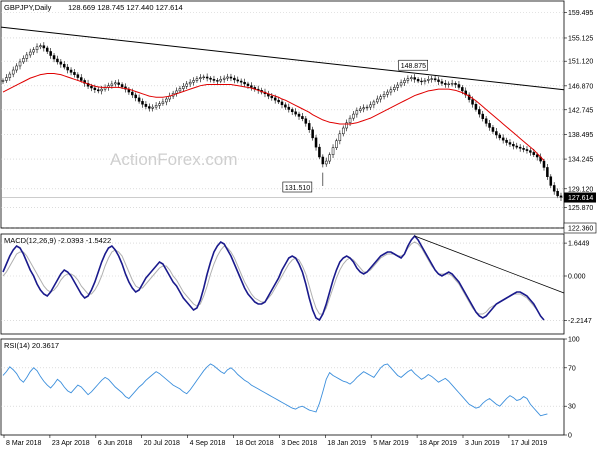 Image resolution: width=600 pixels, height=450 pixels. What do you see at coordinates (438, 443) in the screenshot?
I see `x-tick-label: 18 Apr 2019` at bounding box center [438, 443].